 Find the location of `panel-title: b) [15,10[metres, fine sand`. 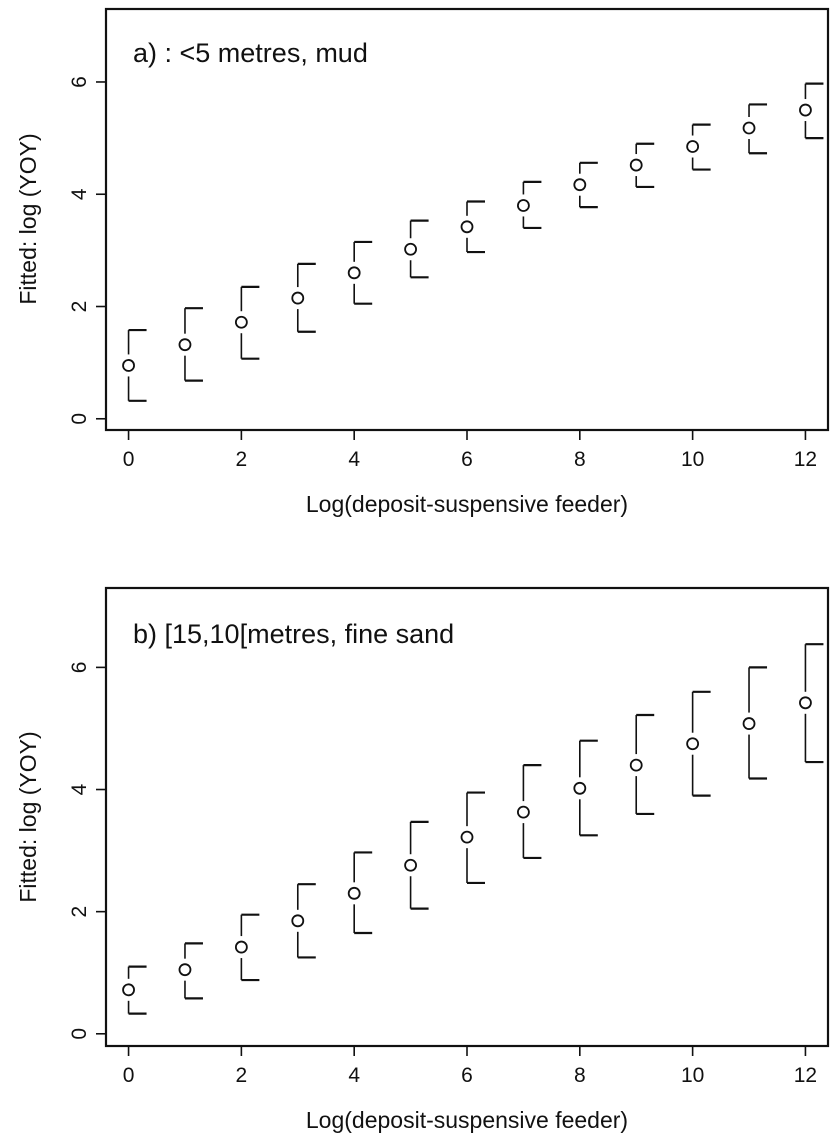

panel-title: b) [15,10[metres, fine sand is located at coordinates (293, 634).